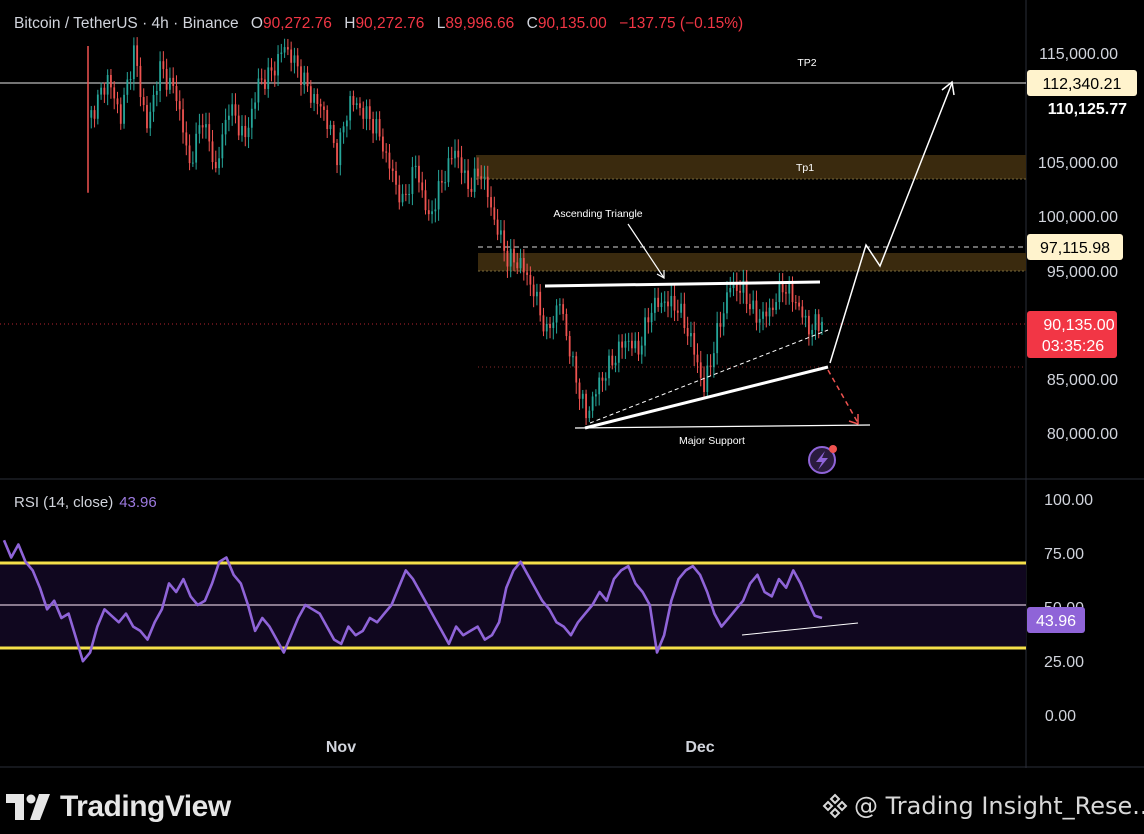 The height and width of the screenshot is (834, 1144). What do you see at coordinates (520, 747) in the screenshot?
I see `time-axis: Nov Dec` at bounding box center [520, 747].